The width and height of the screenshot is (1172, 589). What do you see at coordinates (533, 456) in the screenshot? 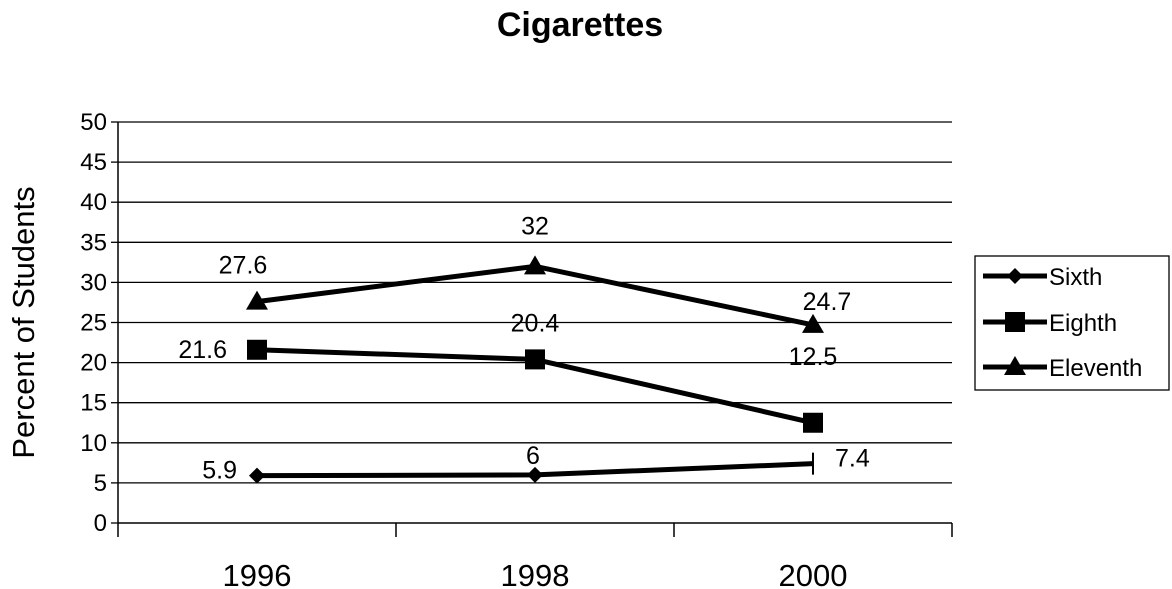
I see `data-label: 6` at bounding box center [533, 456].